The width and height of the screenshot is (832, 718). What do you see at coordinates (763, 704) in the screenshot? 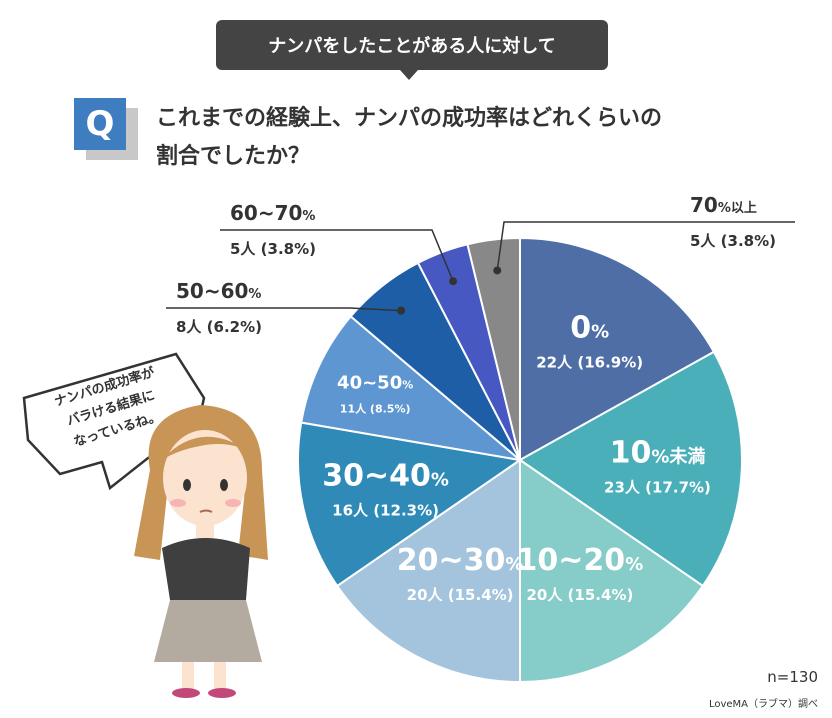
I see `source-credit: LoveMA（ラブマ）調べ` at bounding box center [763, 704].